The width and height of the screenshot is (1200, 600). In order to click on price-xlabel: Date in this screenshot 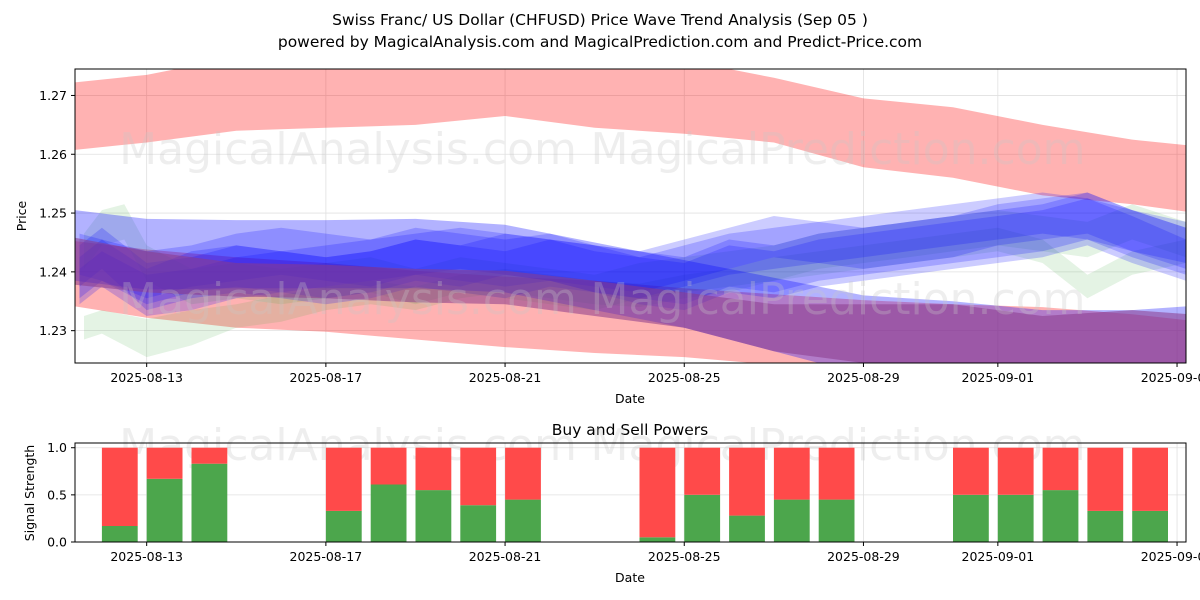, I will do `click(630, 398)`.